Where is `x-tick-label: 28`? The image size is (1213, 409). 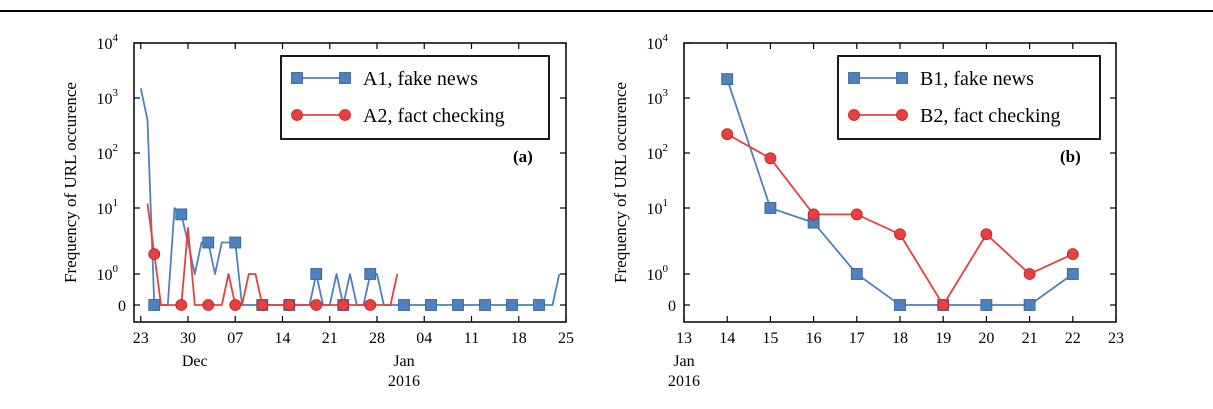
x-tick-label: 28 is located at coordinates (377, 338).